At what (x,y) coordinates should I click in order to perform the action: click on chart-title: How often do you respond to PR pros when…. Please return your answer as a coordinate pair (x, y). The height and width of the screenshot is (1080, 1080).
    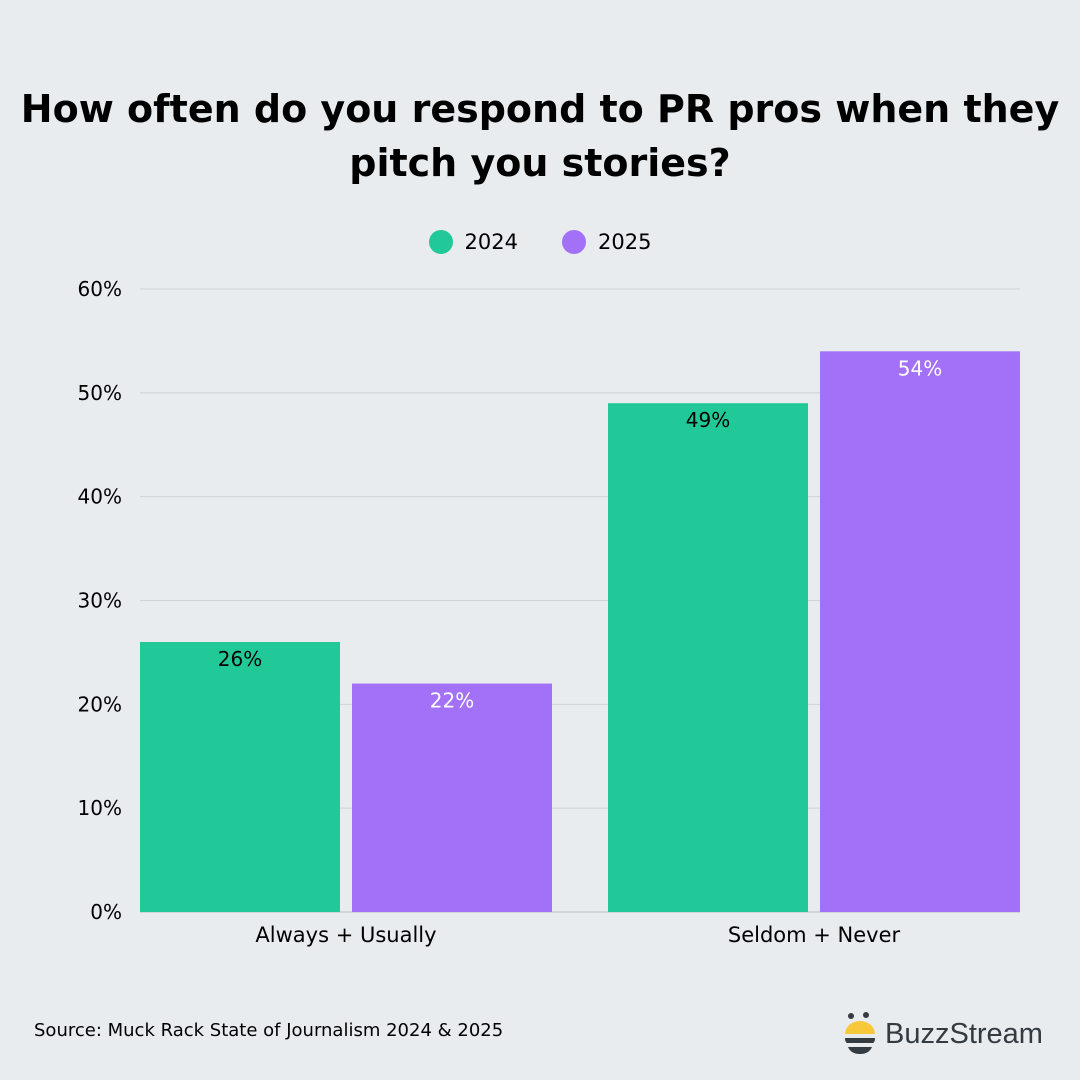
    Looking at the image, I should click on (540, 136).